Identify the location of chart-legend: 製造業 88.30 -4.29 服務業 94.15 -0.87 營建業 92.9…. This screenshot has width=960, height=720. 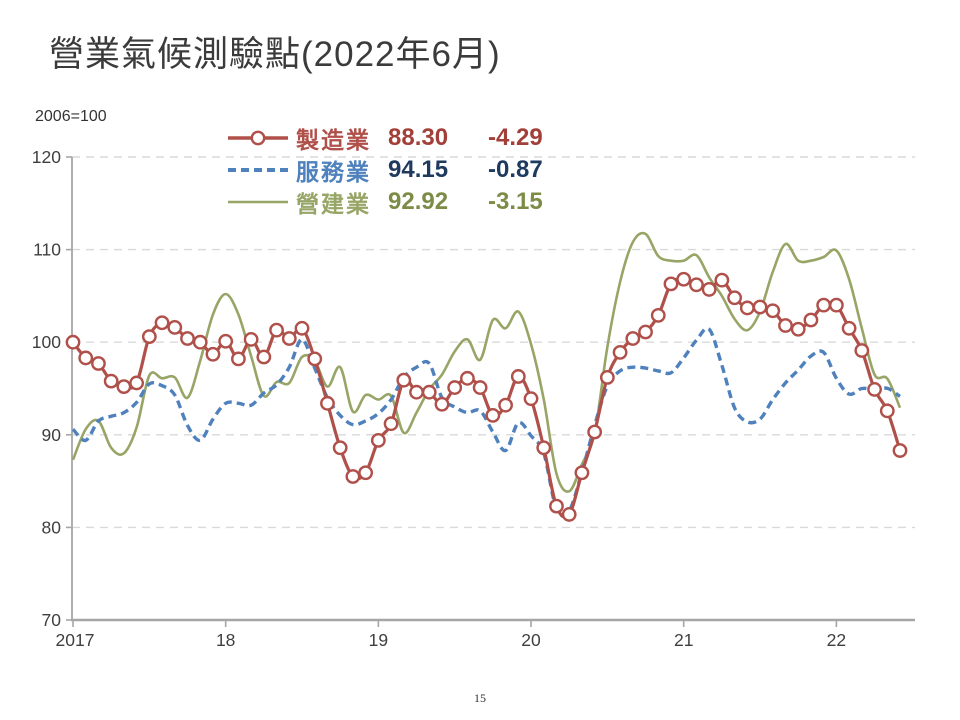
(404, 170).